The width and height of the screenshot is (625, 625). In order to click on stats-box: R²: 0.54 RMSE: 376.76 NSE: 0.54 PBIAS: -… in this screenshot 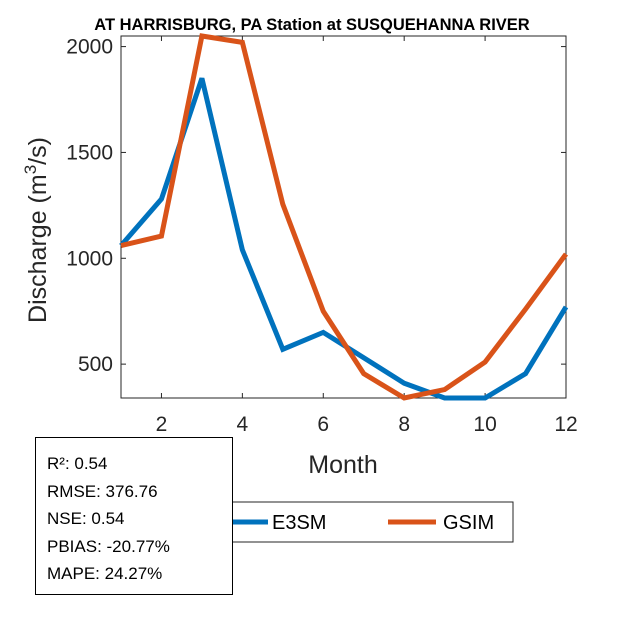, I will do `click(134, 516)`.